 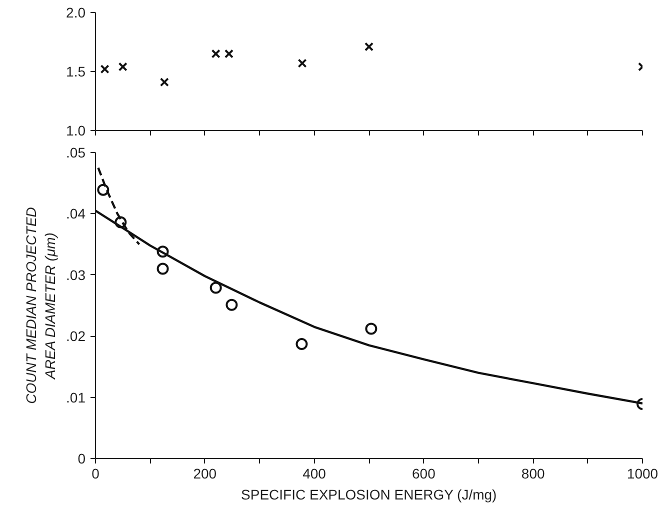 I want to click on y-tick-label: .04, so click(x=76, y=214).